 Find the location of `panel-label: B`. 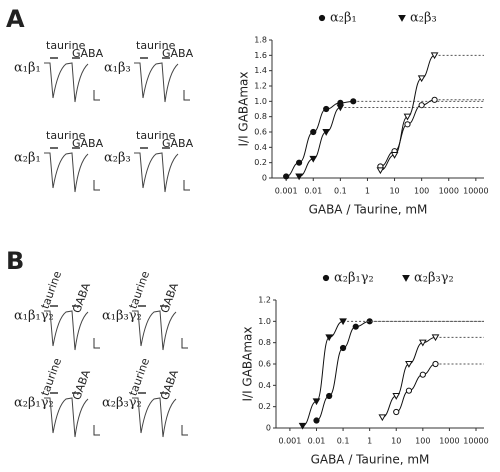

panel-label: B is located at coordinates (15, 261).